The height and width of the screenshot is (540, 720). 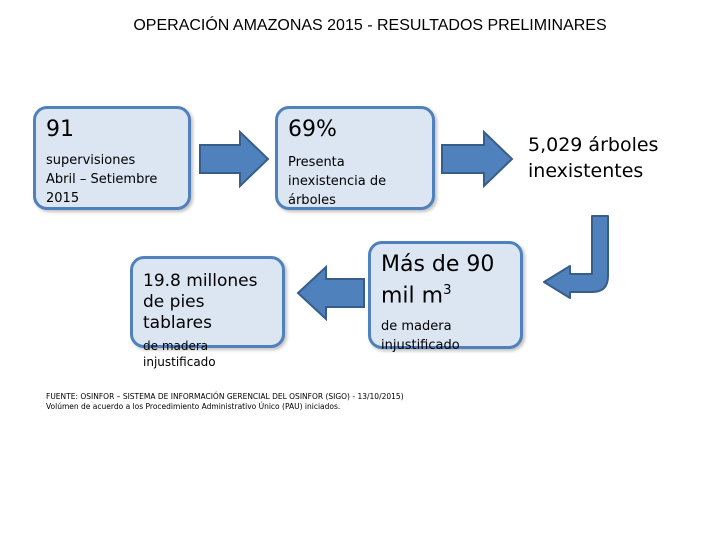 What do you see at coordinates (623, 158) in the screenshot?
I see `nonexistent-trees-result: 5,029 árboles inexistentes` at bounding box center [623, 158].